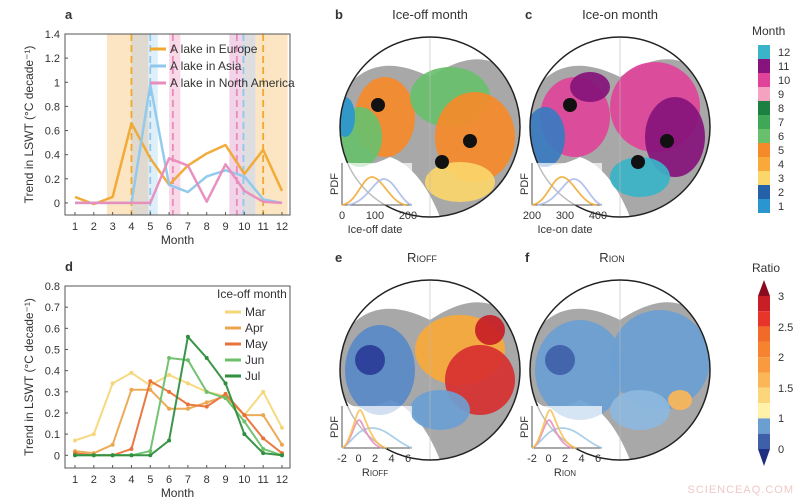 Image resolution: width=800 pixels, height=500 pixels. I want to click on pdf-tick-label: 0, so click(342, 216).